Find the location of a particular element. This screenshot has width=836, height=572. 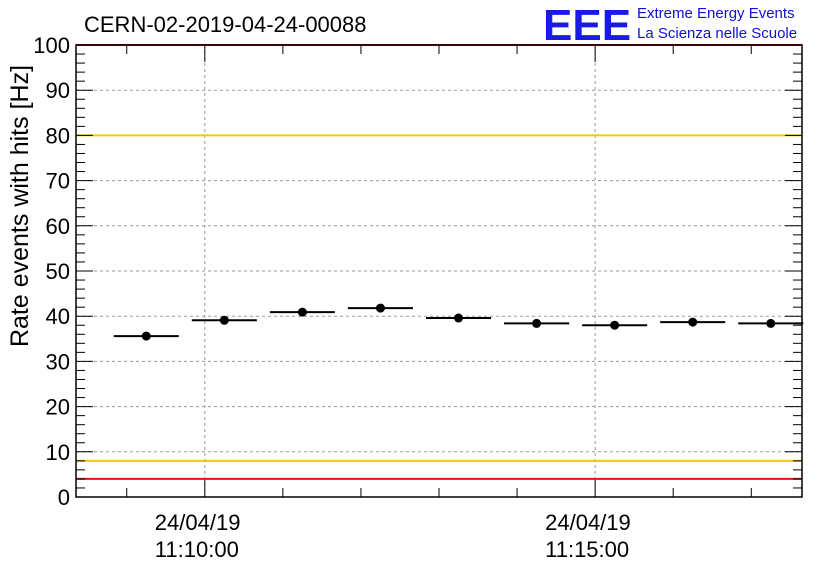

y-tick-label: 10 is located at coordinates (58, 452).